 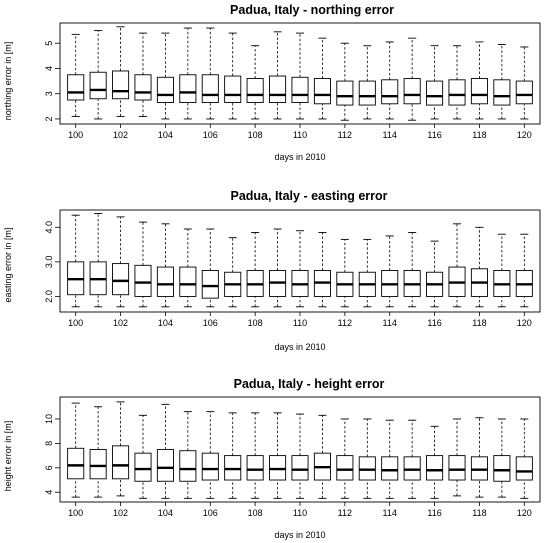 I want to click on easting-x-tick-label: 106, so click(x=210, y=323).